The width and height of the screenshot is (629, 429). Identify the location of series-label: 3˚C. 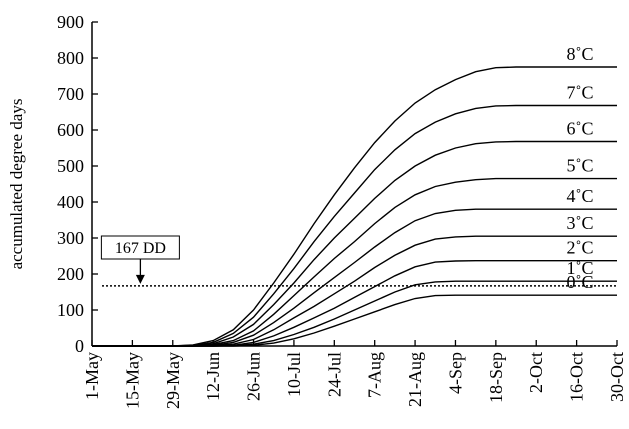
(580, 223).